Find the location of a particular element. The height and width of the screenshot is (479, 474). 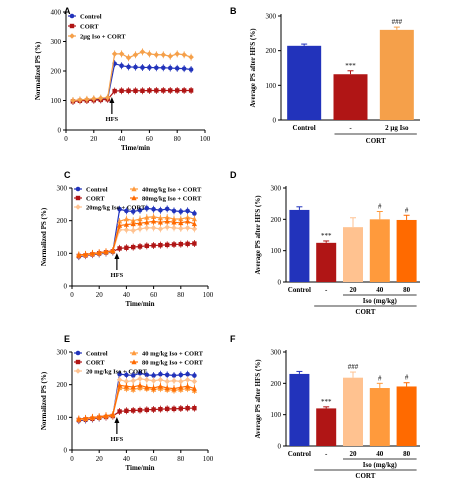

x-tick-label: 60 is located at coordinates (154, 295).